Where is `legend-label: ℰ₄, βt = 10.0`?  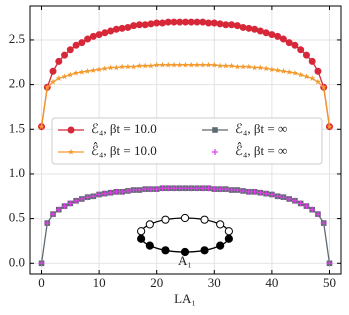 legend-label: ℰ₄, βt = 10.0 is located at coordinates (124, 128).